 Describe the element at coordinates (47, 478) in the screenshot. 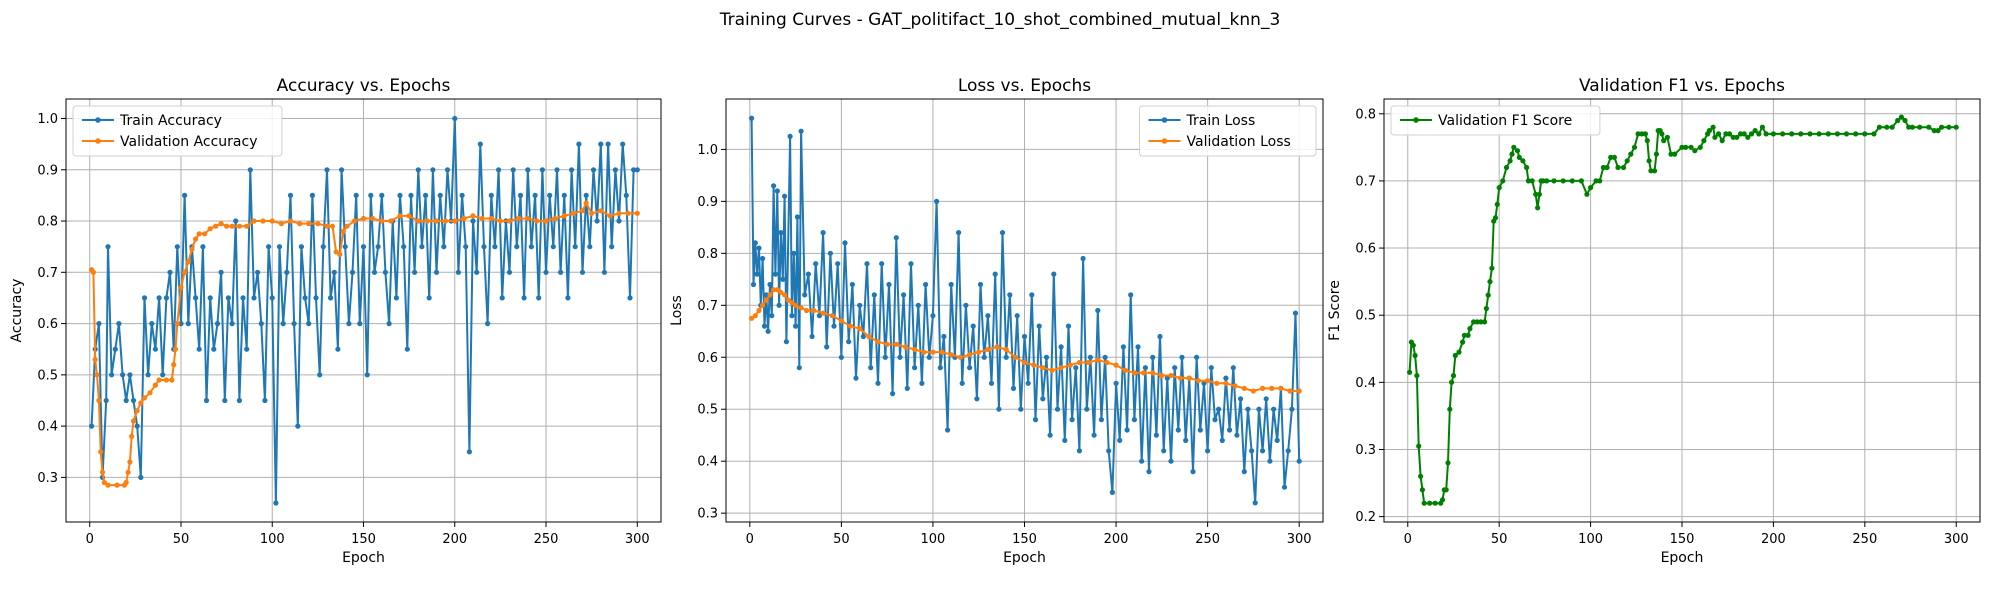

I see `y-tick-label: 0.3` at that location.